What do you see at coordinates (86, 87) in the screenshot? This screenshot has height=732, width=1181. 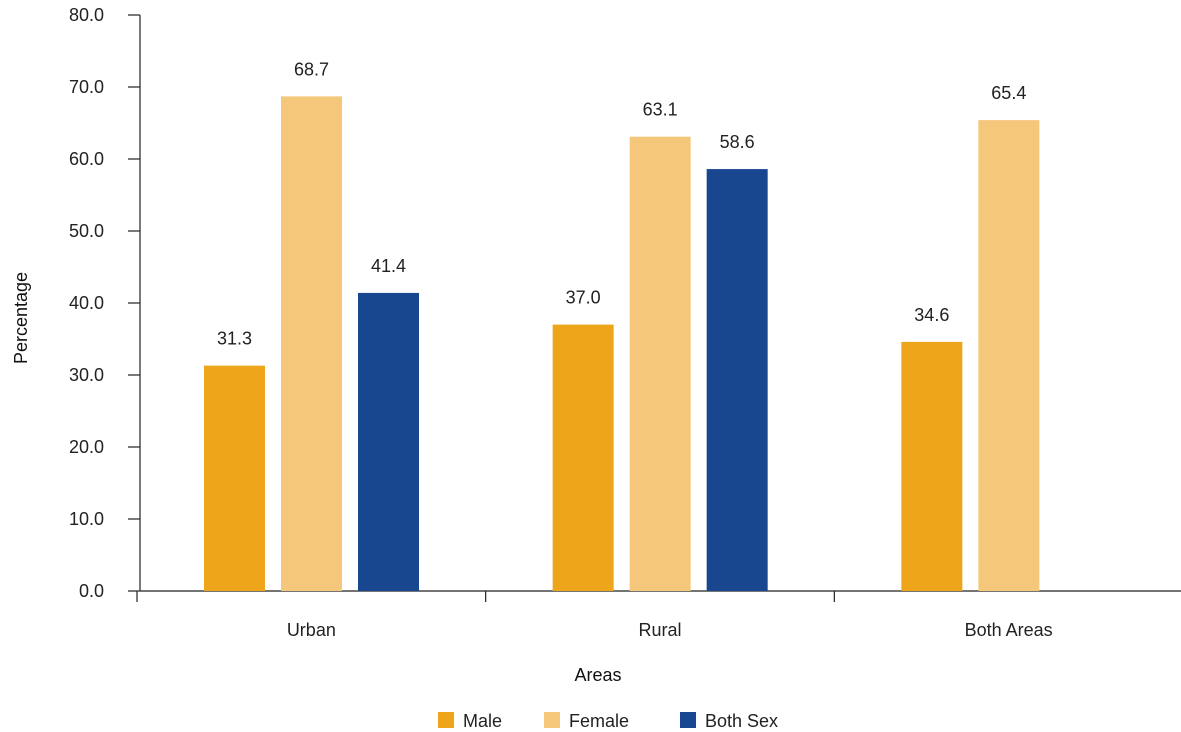 I see `y-tick-label: 70.0` at bounding box center [86, 87].